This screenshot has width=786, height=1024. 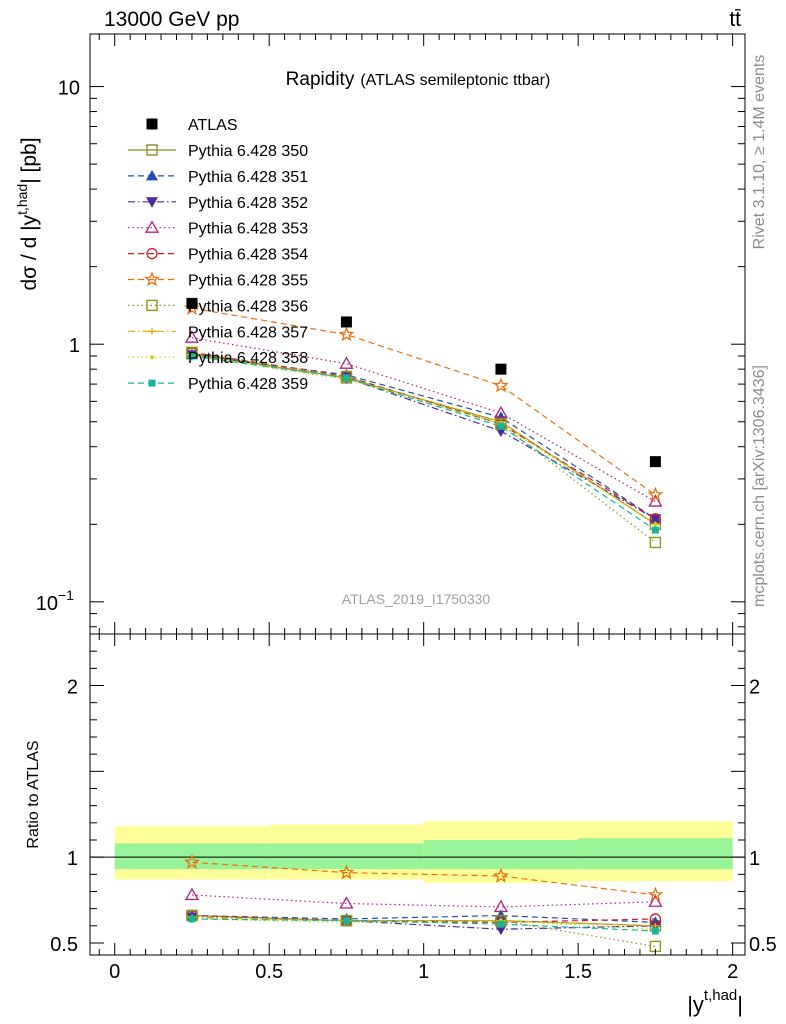 I want to click on x-tick-label: 0, so click(x=114, y=972).